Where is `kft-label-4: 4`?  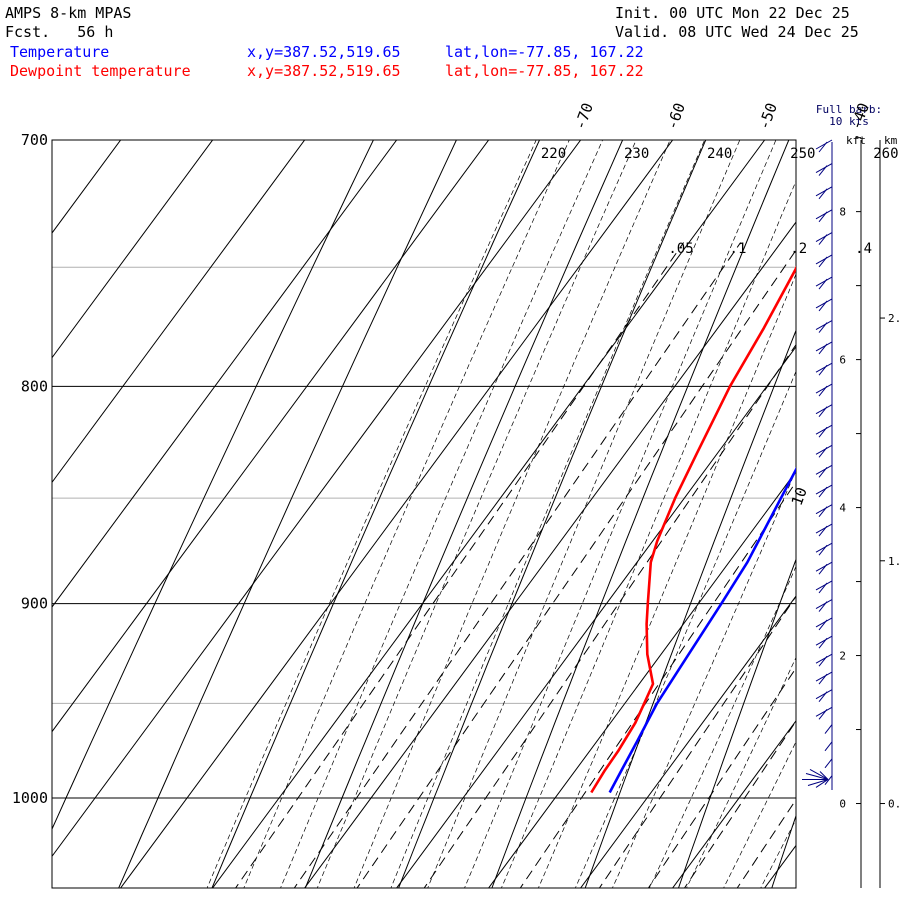 kft-label-4: 4 is located at coordinates (842, 508).